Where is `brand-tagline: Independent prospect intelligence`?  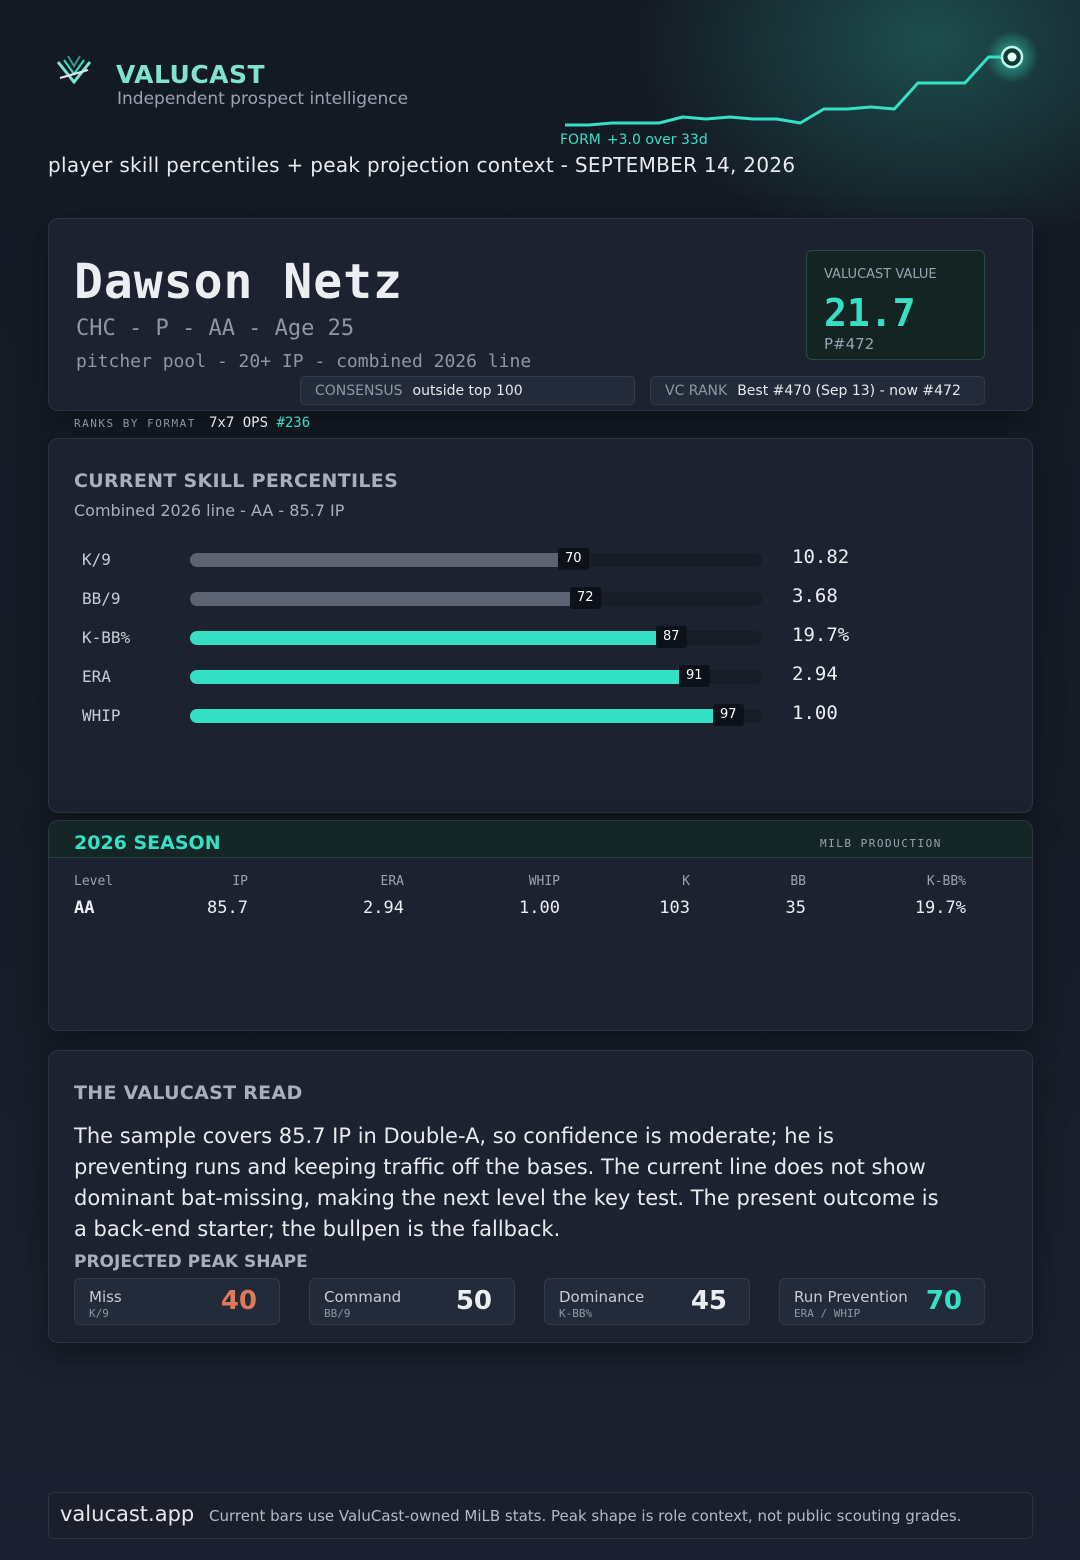 brand-tagline: Independent prospect intelligence is located at coordinates (263, 99).